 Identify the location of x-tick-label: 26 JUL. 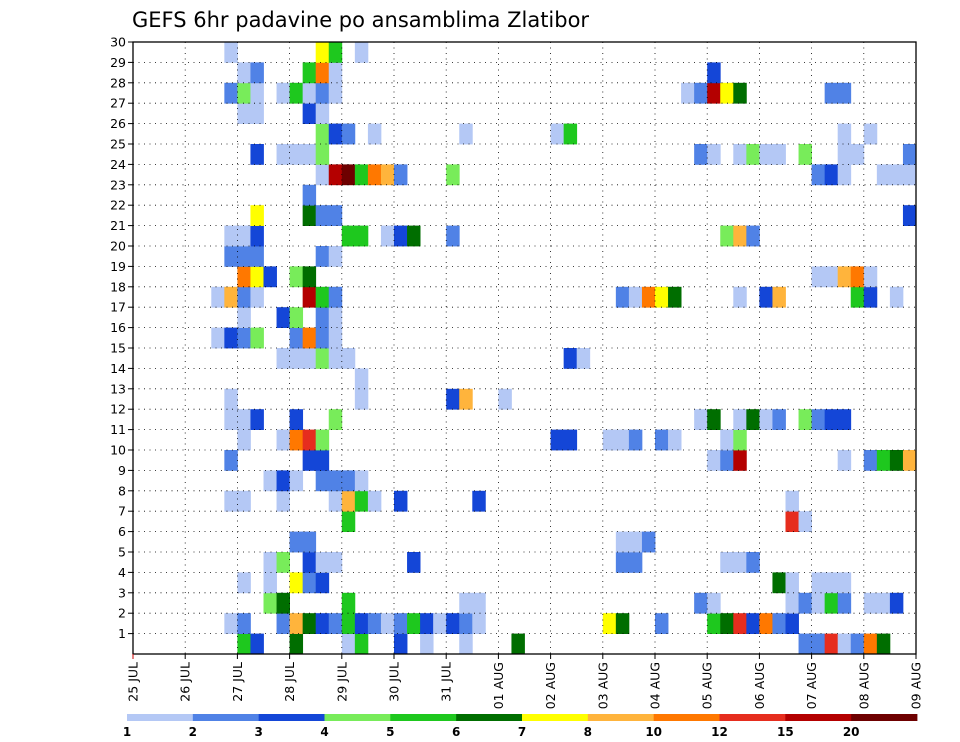
(185, 682).